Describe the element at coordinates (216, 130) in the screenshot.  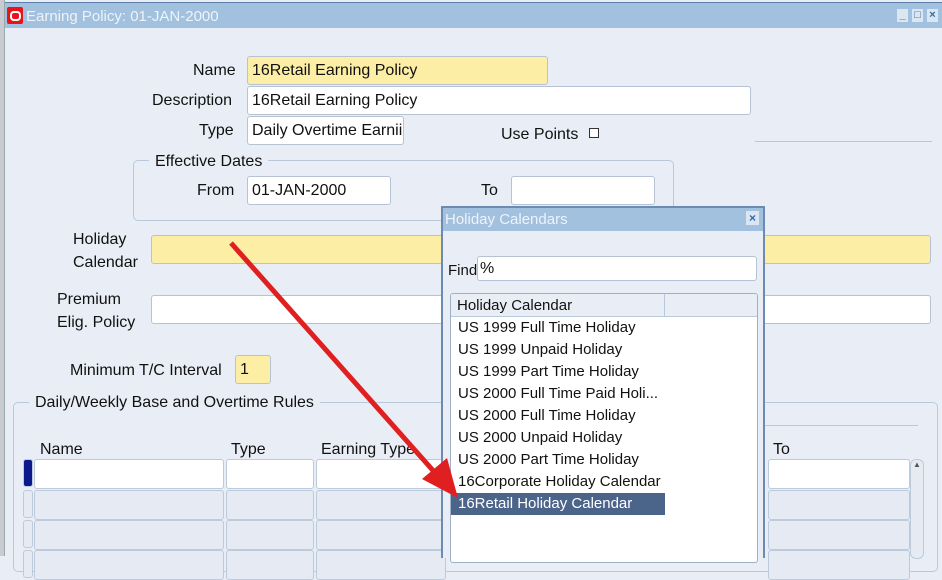
I see `type-label: Type` at that location.